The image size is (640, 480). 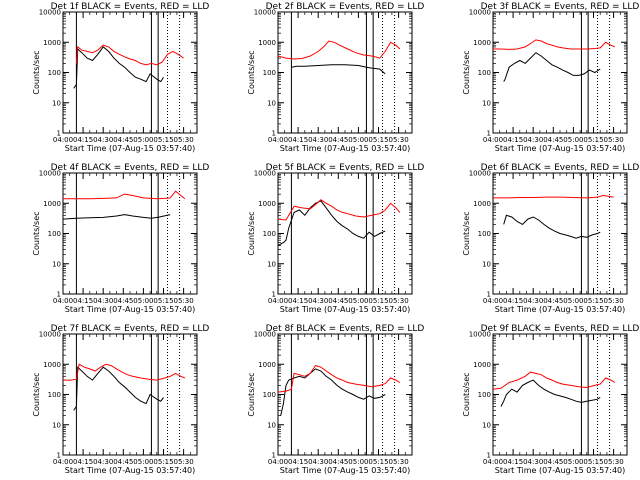 I want to click on panel-title: Det 4f BLACK = Events, RED = LLD, so click(x=130, y=168).